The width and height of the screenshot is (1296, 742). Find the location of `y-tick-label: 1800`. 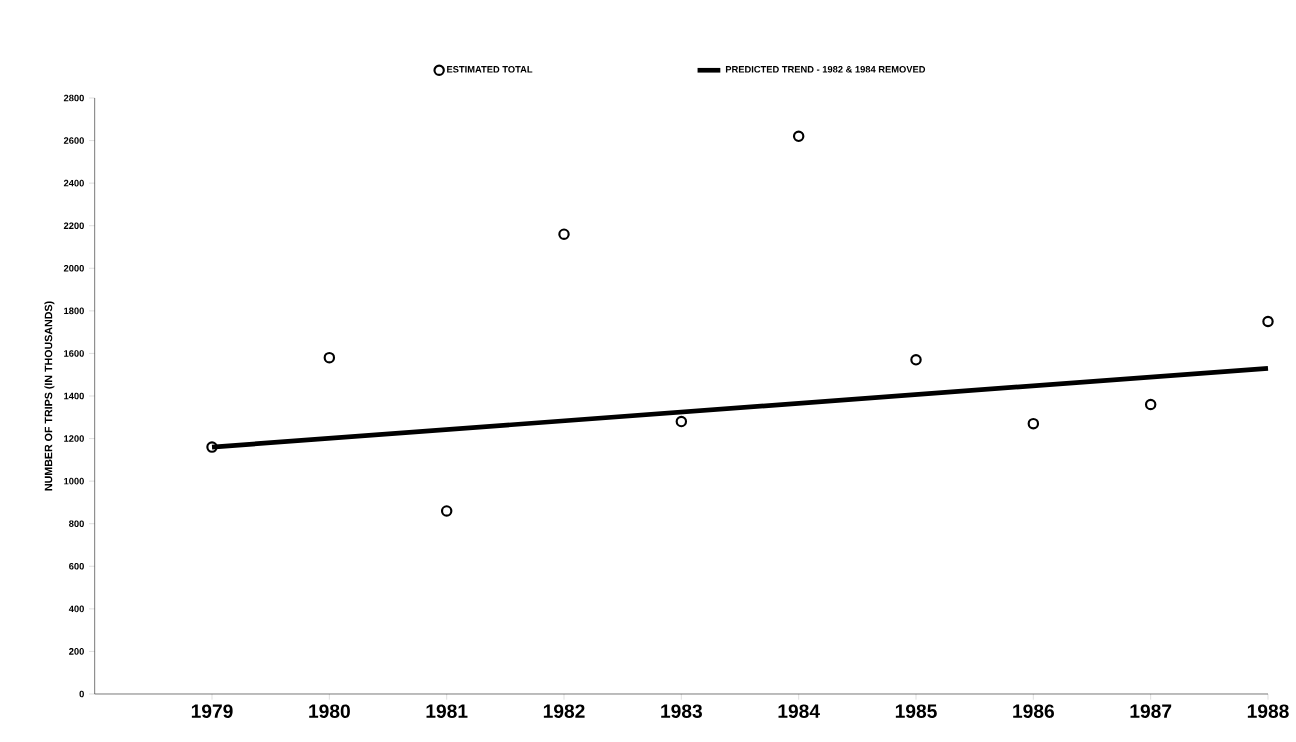

y-tick-label: 1800 is located at coordinates (74, 311).